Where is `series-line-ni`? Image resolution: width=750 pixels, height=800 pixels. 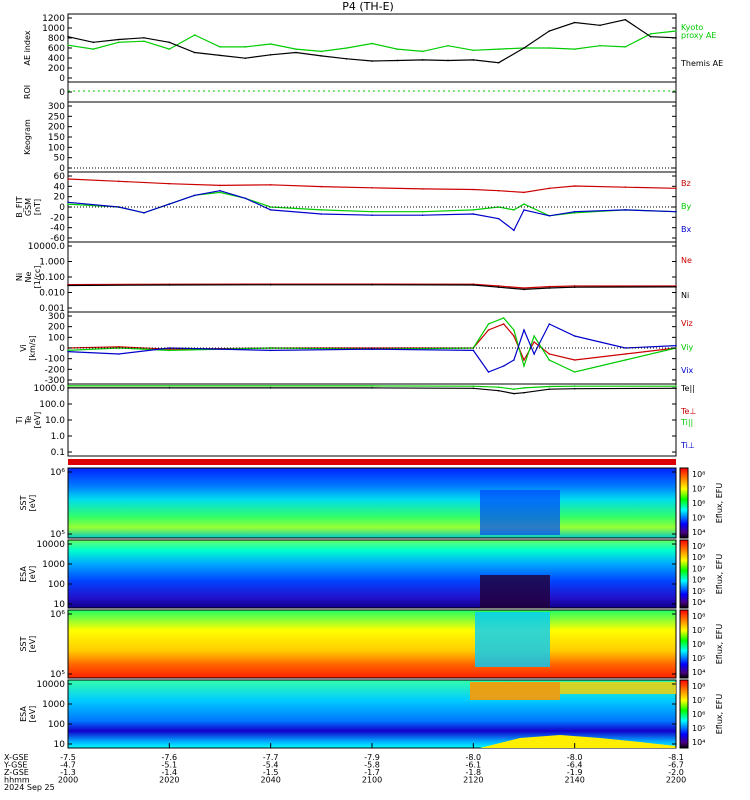 series-line-ni is located at coordinates (372, 287).